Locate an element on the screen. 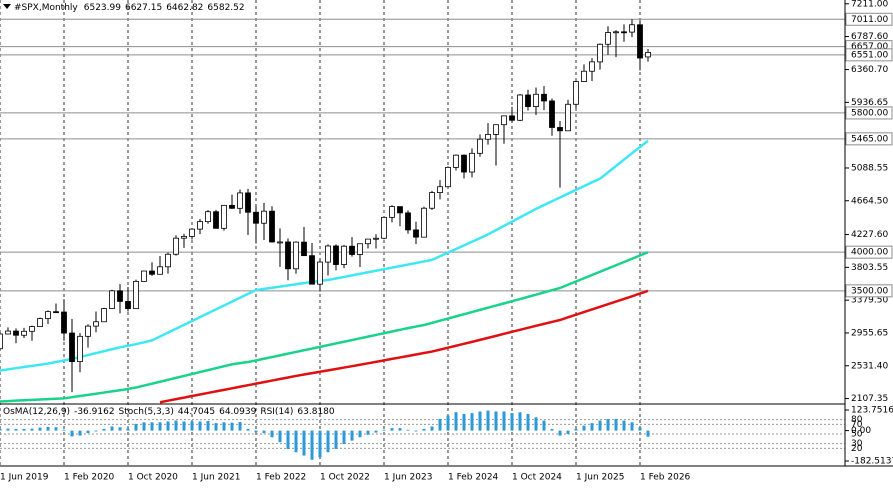 Image resolution: width=893 pixels, height=488 pixels. y-tick-label: -182.5137 is located at coordinates (872, 462).